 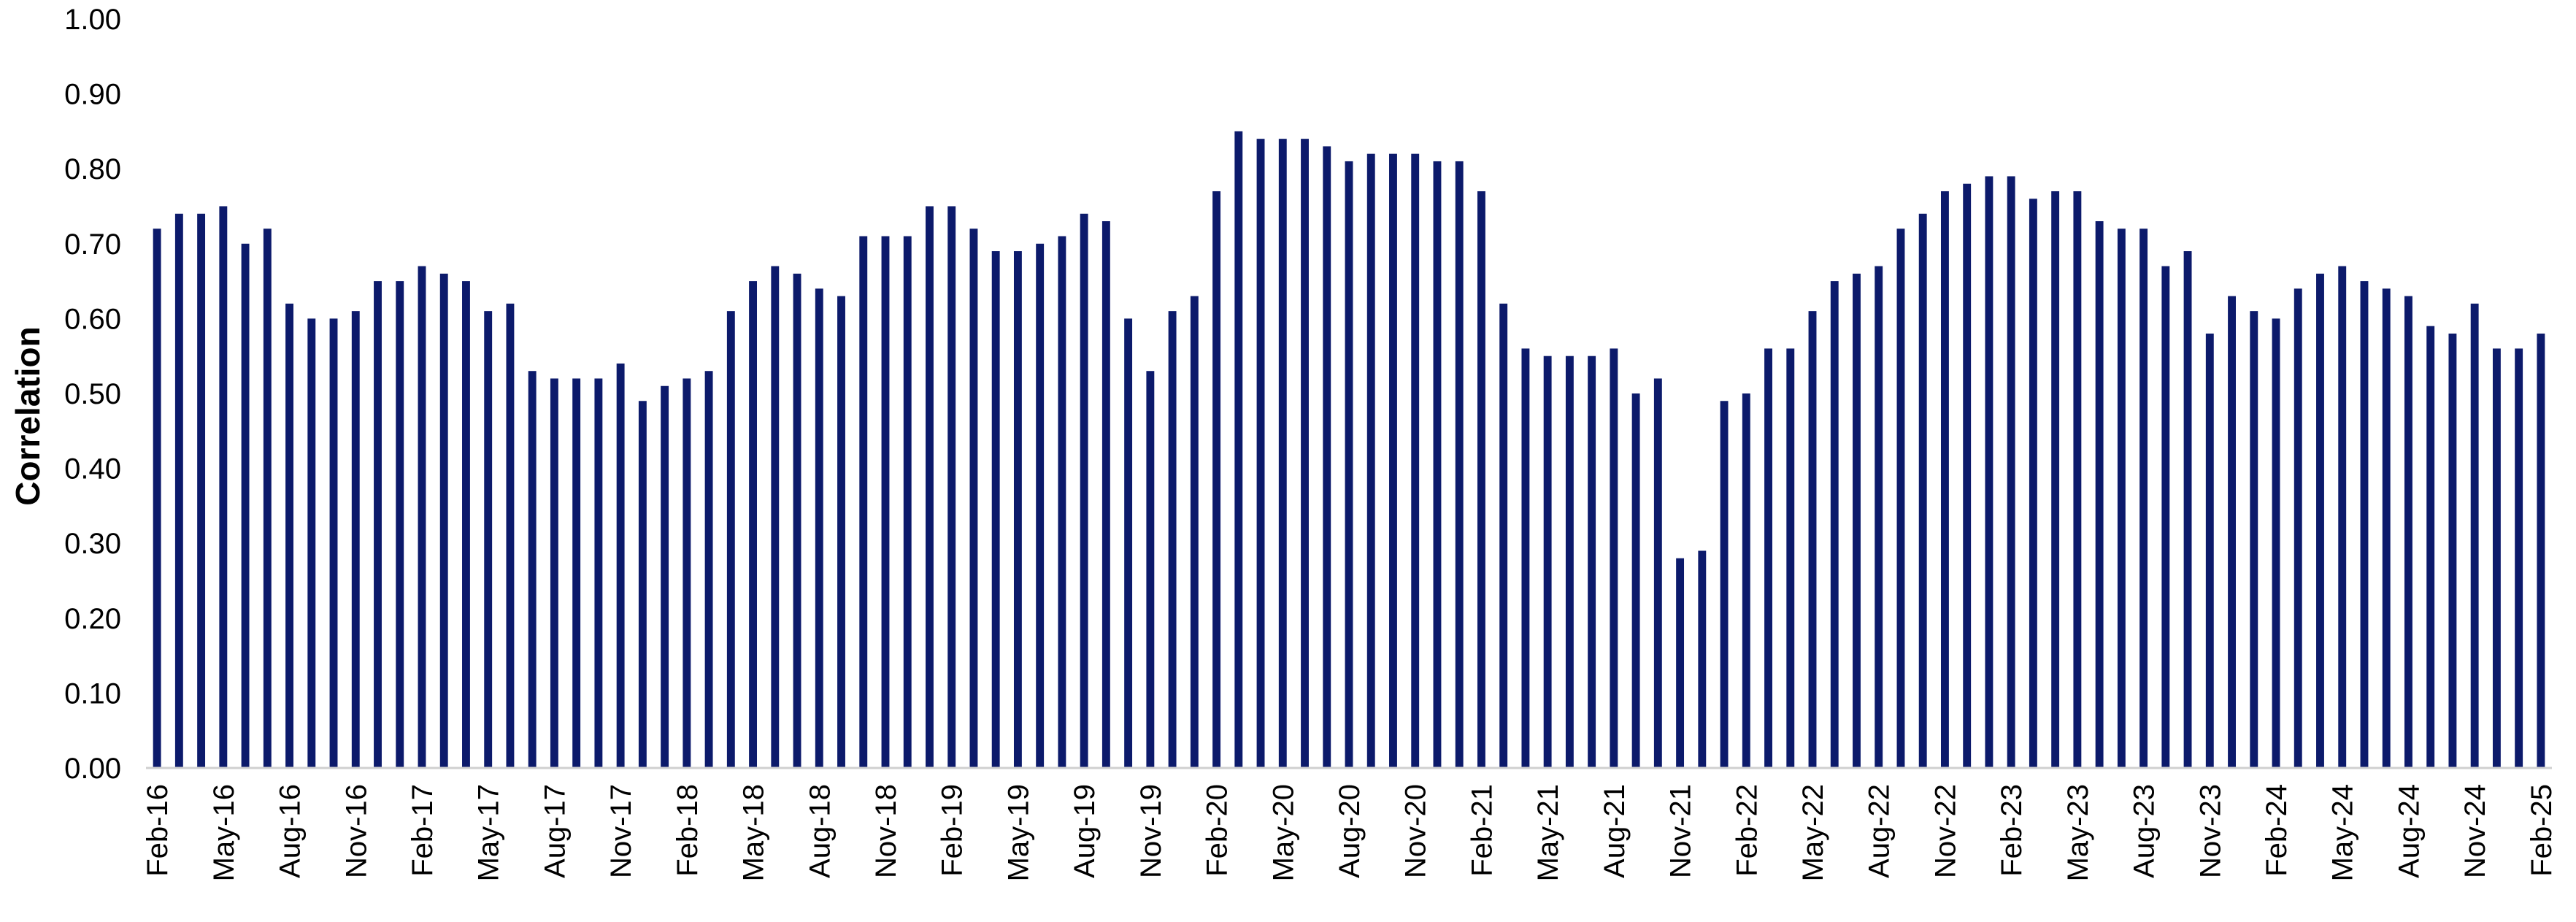 What do you see at coordinates (92, 619) in the screenshot?
I see `y-tick-label: 0.20` at bounding box center [92, 619].